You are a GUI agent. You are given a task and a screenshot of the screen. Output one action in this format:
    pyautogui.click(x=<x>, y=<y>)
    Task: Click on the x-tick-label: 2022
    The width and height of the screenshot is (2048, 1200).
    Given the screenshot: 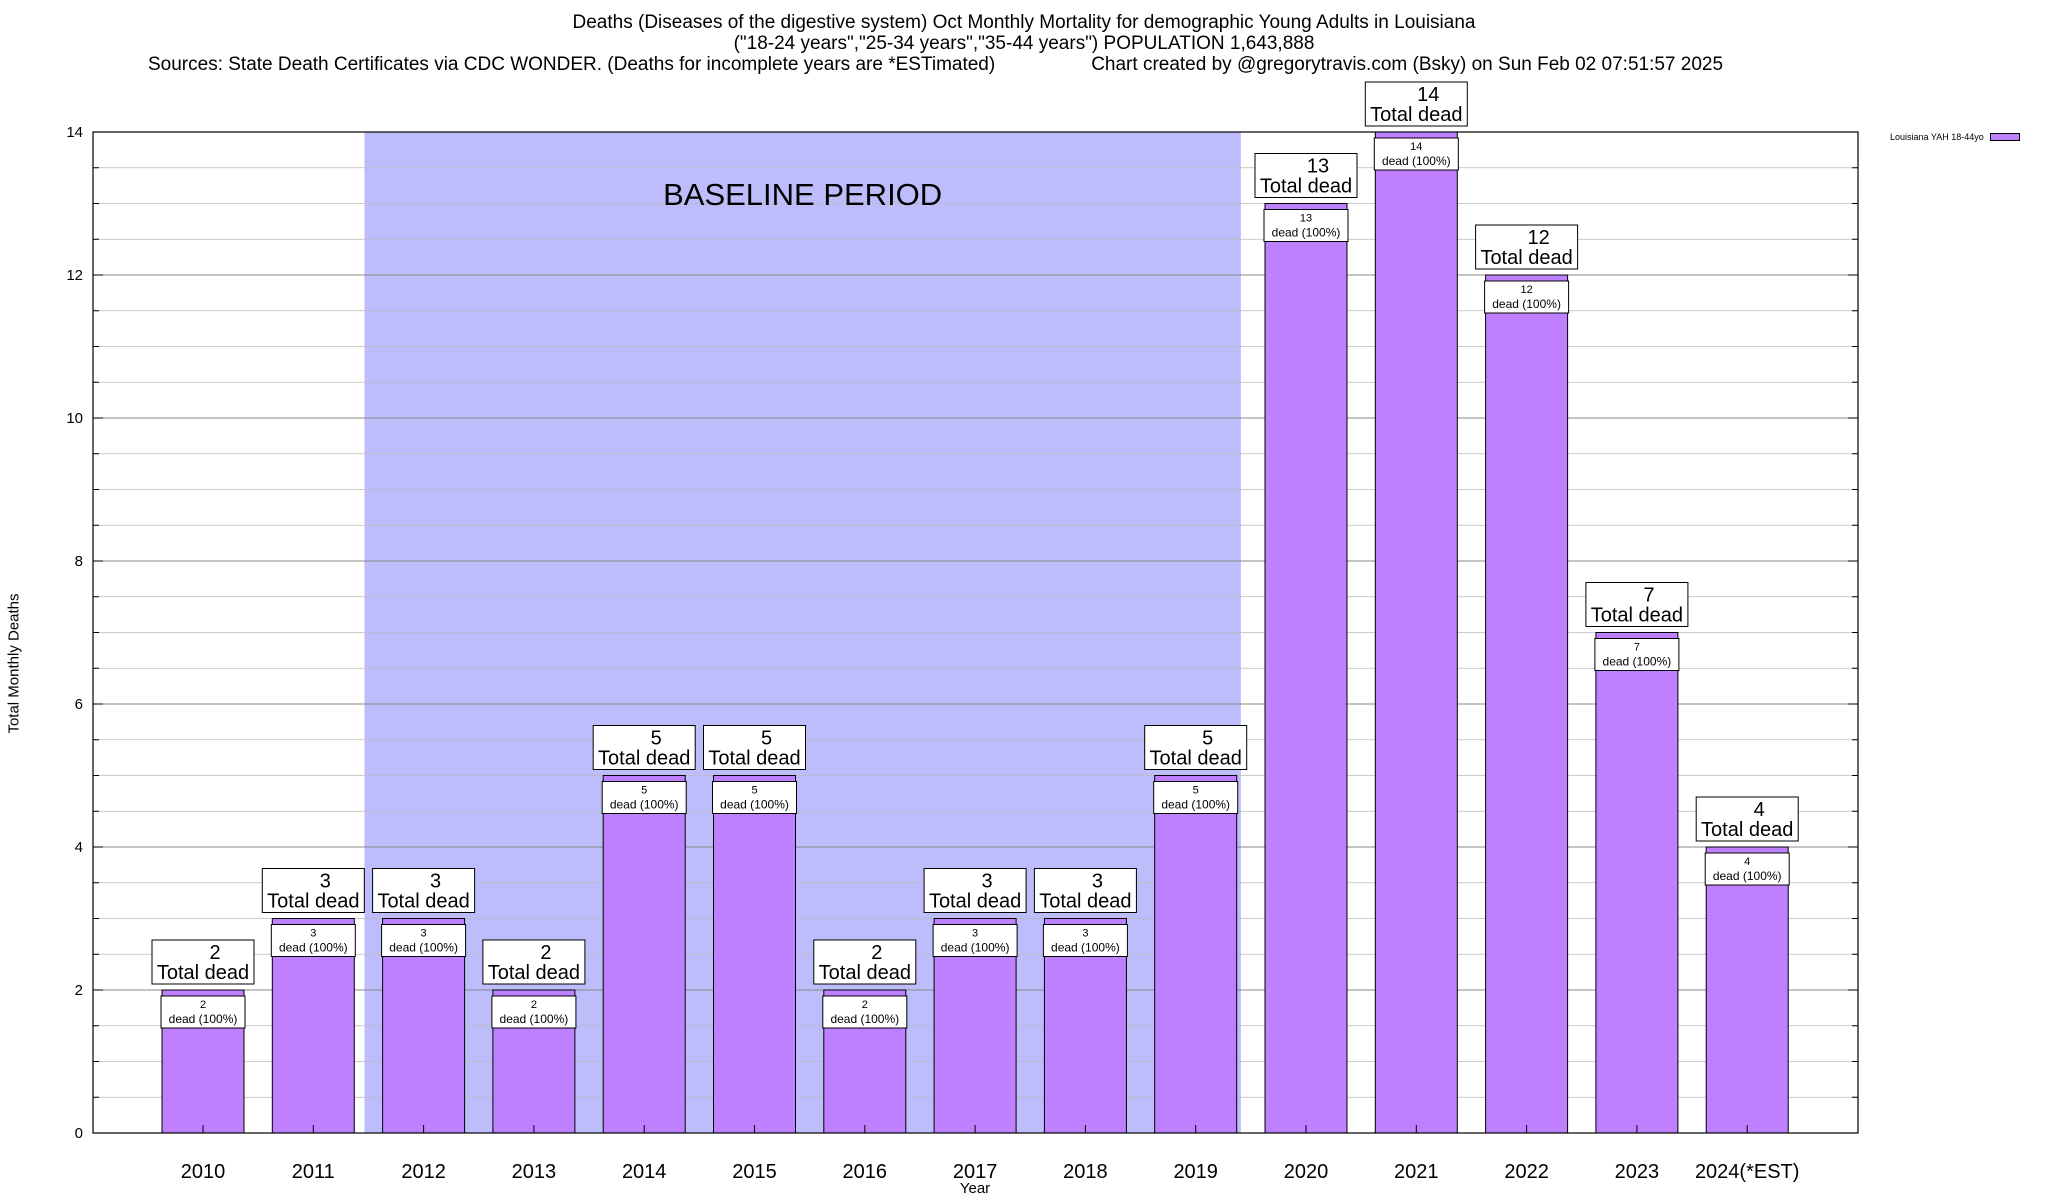 What is the action you would take?
    pyautogui.click(x=1526, y=1172)
    